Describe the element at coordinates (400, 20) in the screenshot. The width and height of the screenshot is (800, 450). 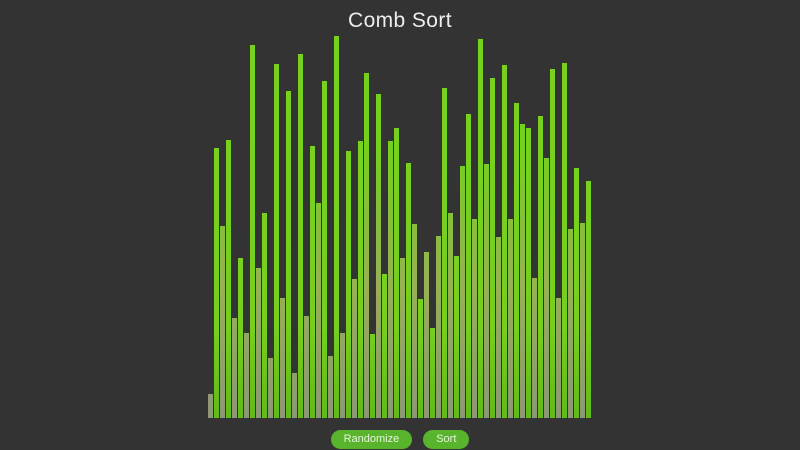
I see `page-title: Comb Sort` at that location.